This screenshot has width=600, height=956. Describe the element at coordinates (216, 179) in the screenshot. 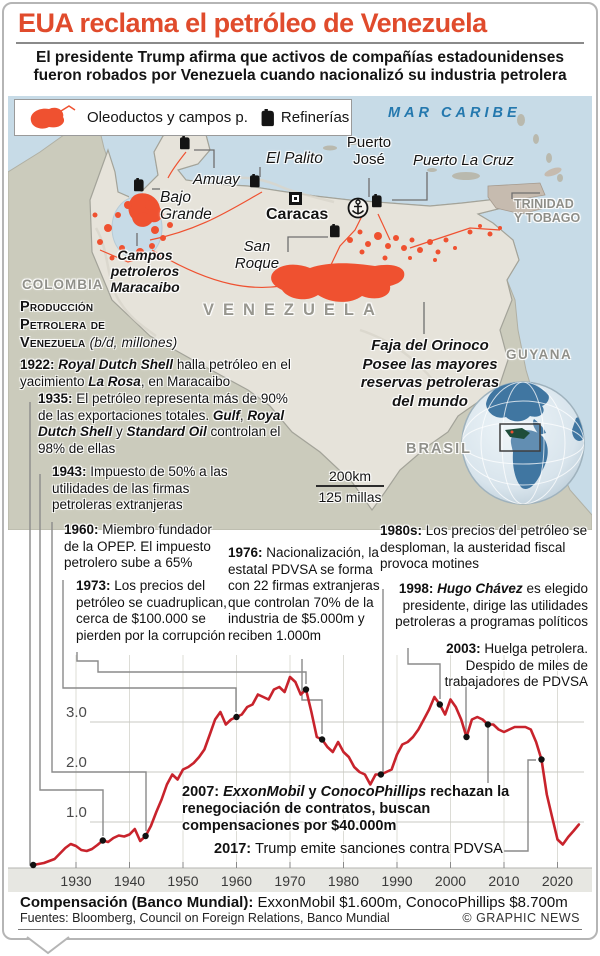

I see `place-label-amuay: Amuay` at that location.